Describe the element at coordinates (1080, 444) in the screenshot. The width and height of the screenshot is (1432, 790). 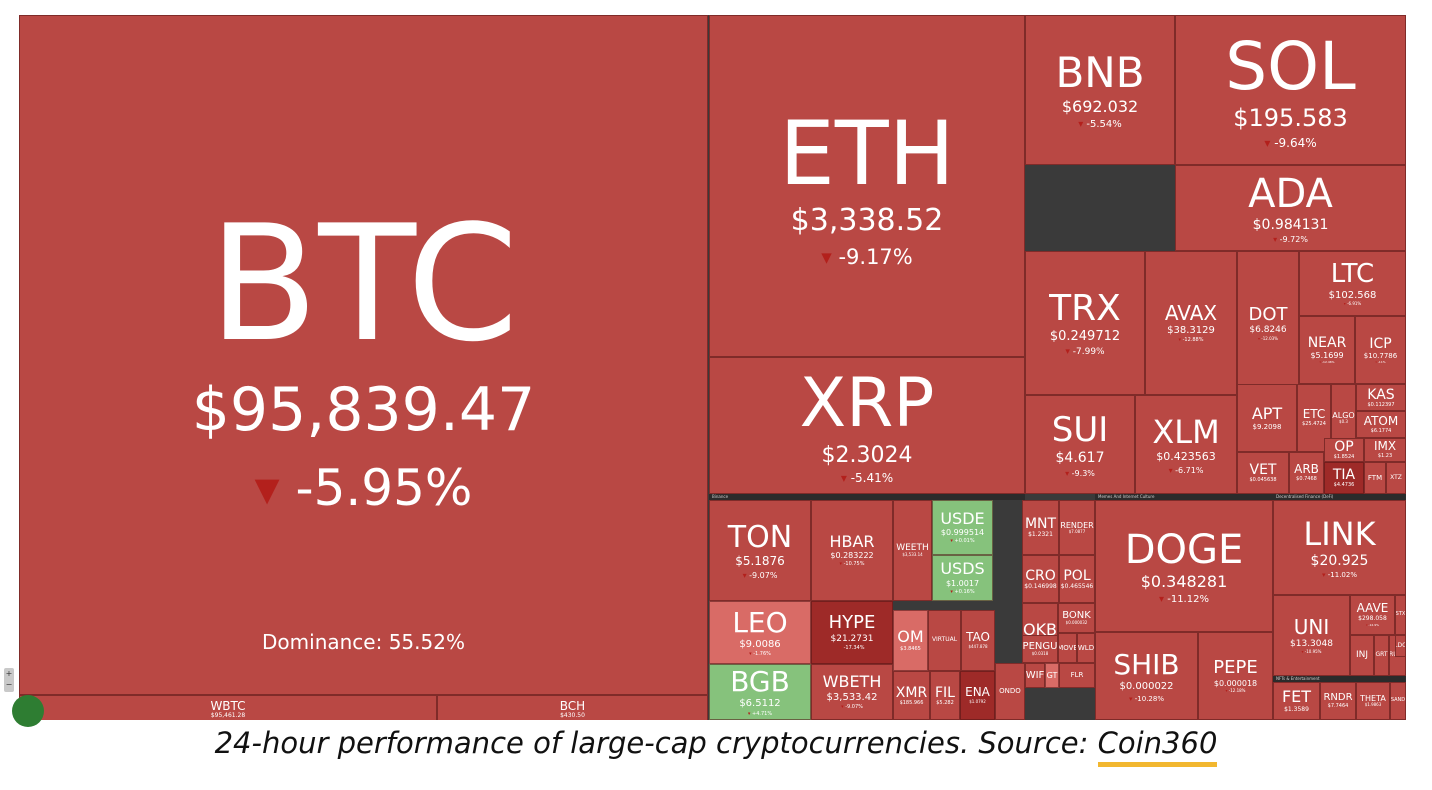
I see `tile-sui: SUI$4.617 -9.3%` at that location.